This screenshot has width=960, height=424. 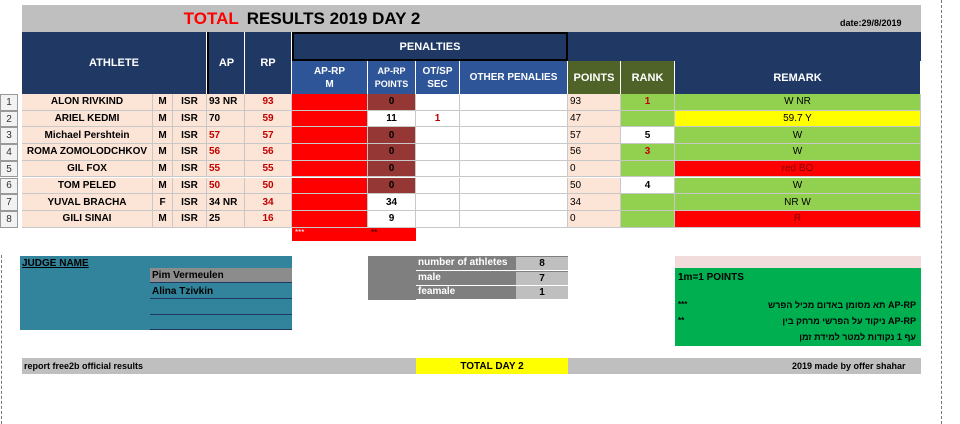 What do you see at coordinates (9, 202) in the screenshot?
I see `row-number: 7` at bounding box center [9, 202].